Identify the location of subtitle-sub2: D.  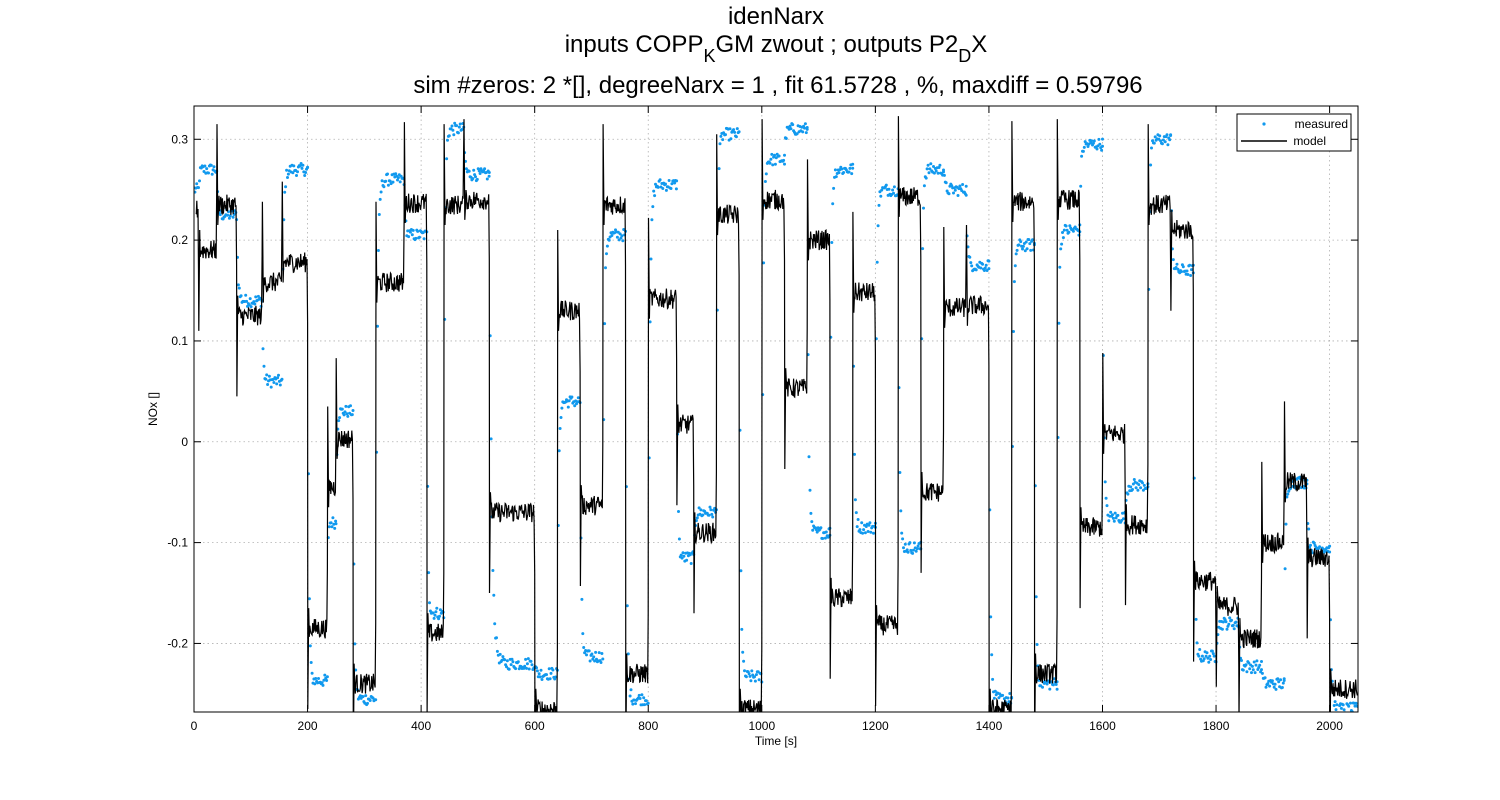
(964, 56).